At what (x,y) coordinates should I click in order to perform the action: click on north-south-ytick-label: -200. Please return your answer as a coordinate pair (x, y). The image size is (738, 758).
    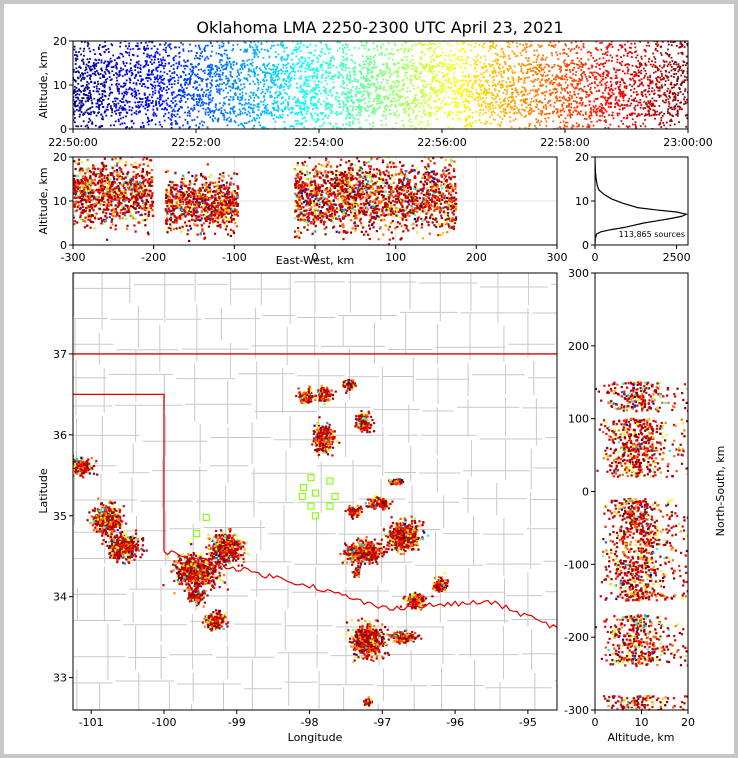
    Looking at the image, I should click on (576, 637).